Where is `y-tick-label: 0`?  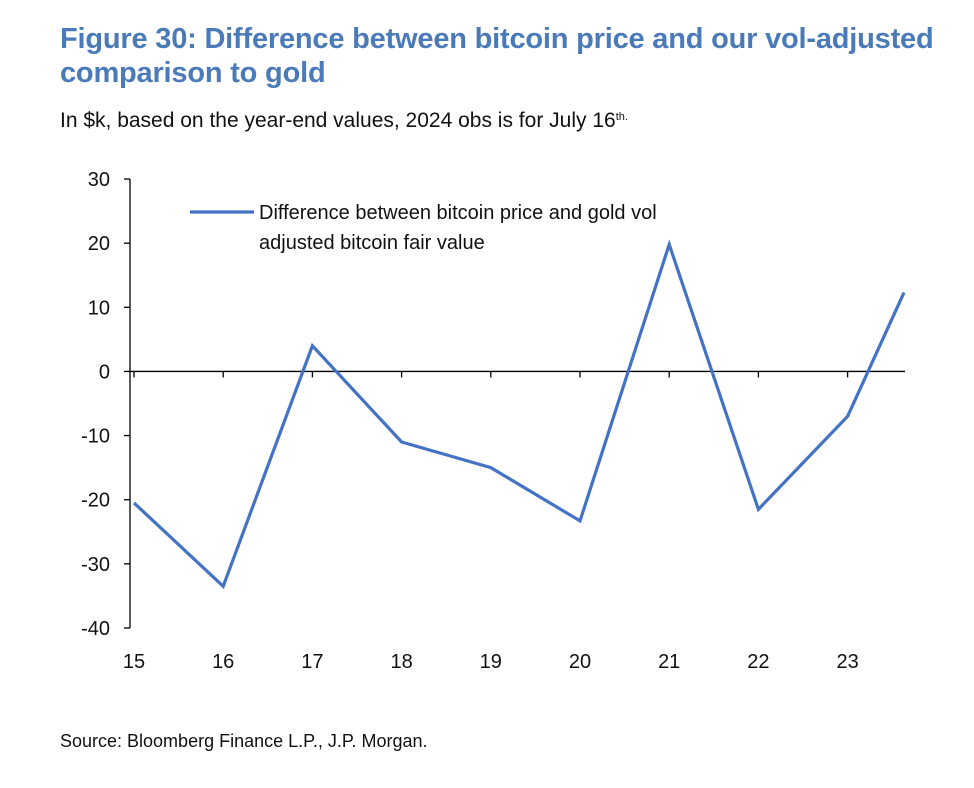
y-tick-label: 0 is located at coordinates (104, 372).